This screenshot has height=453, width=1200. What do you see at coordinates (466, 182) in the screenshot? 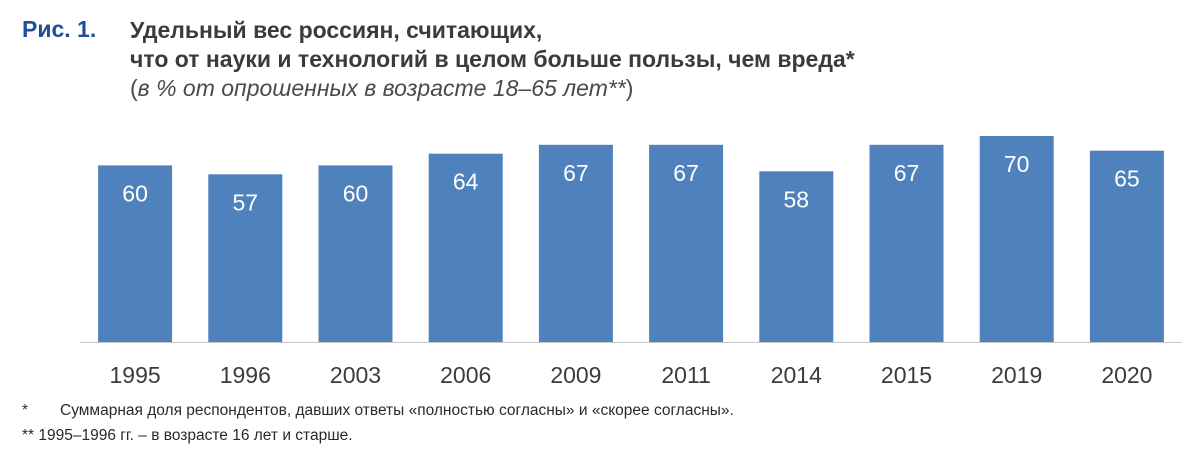
I see `data-label-2006: 64` at bounding box center [466, 182].